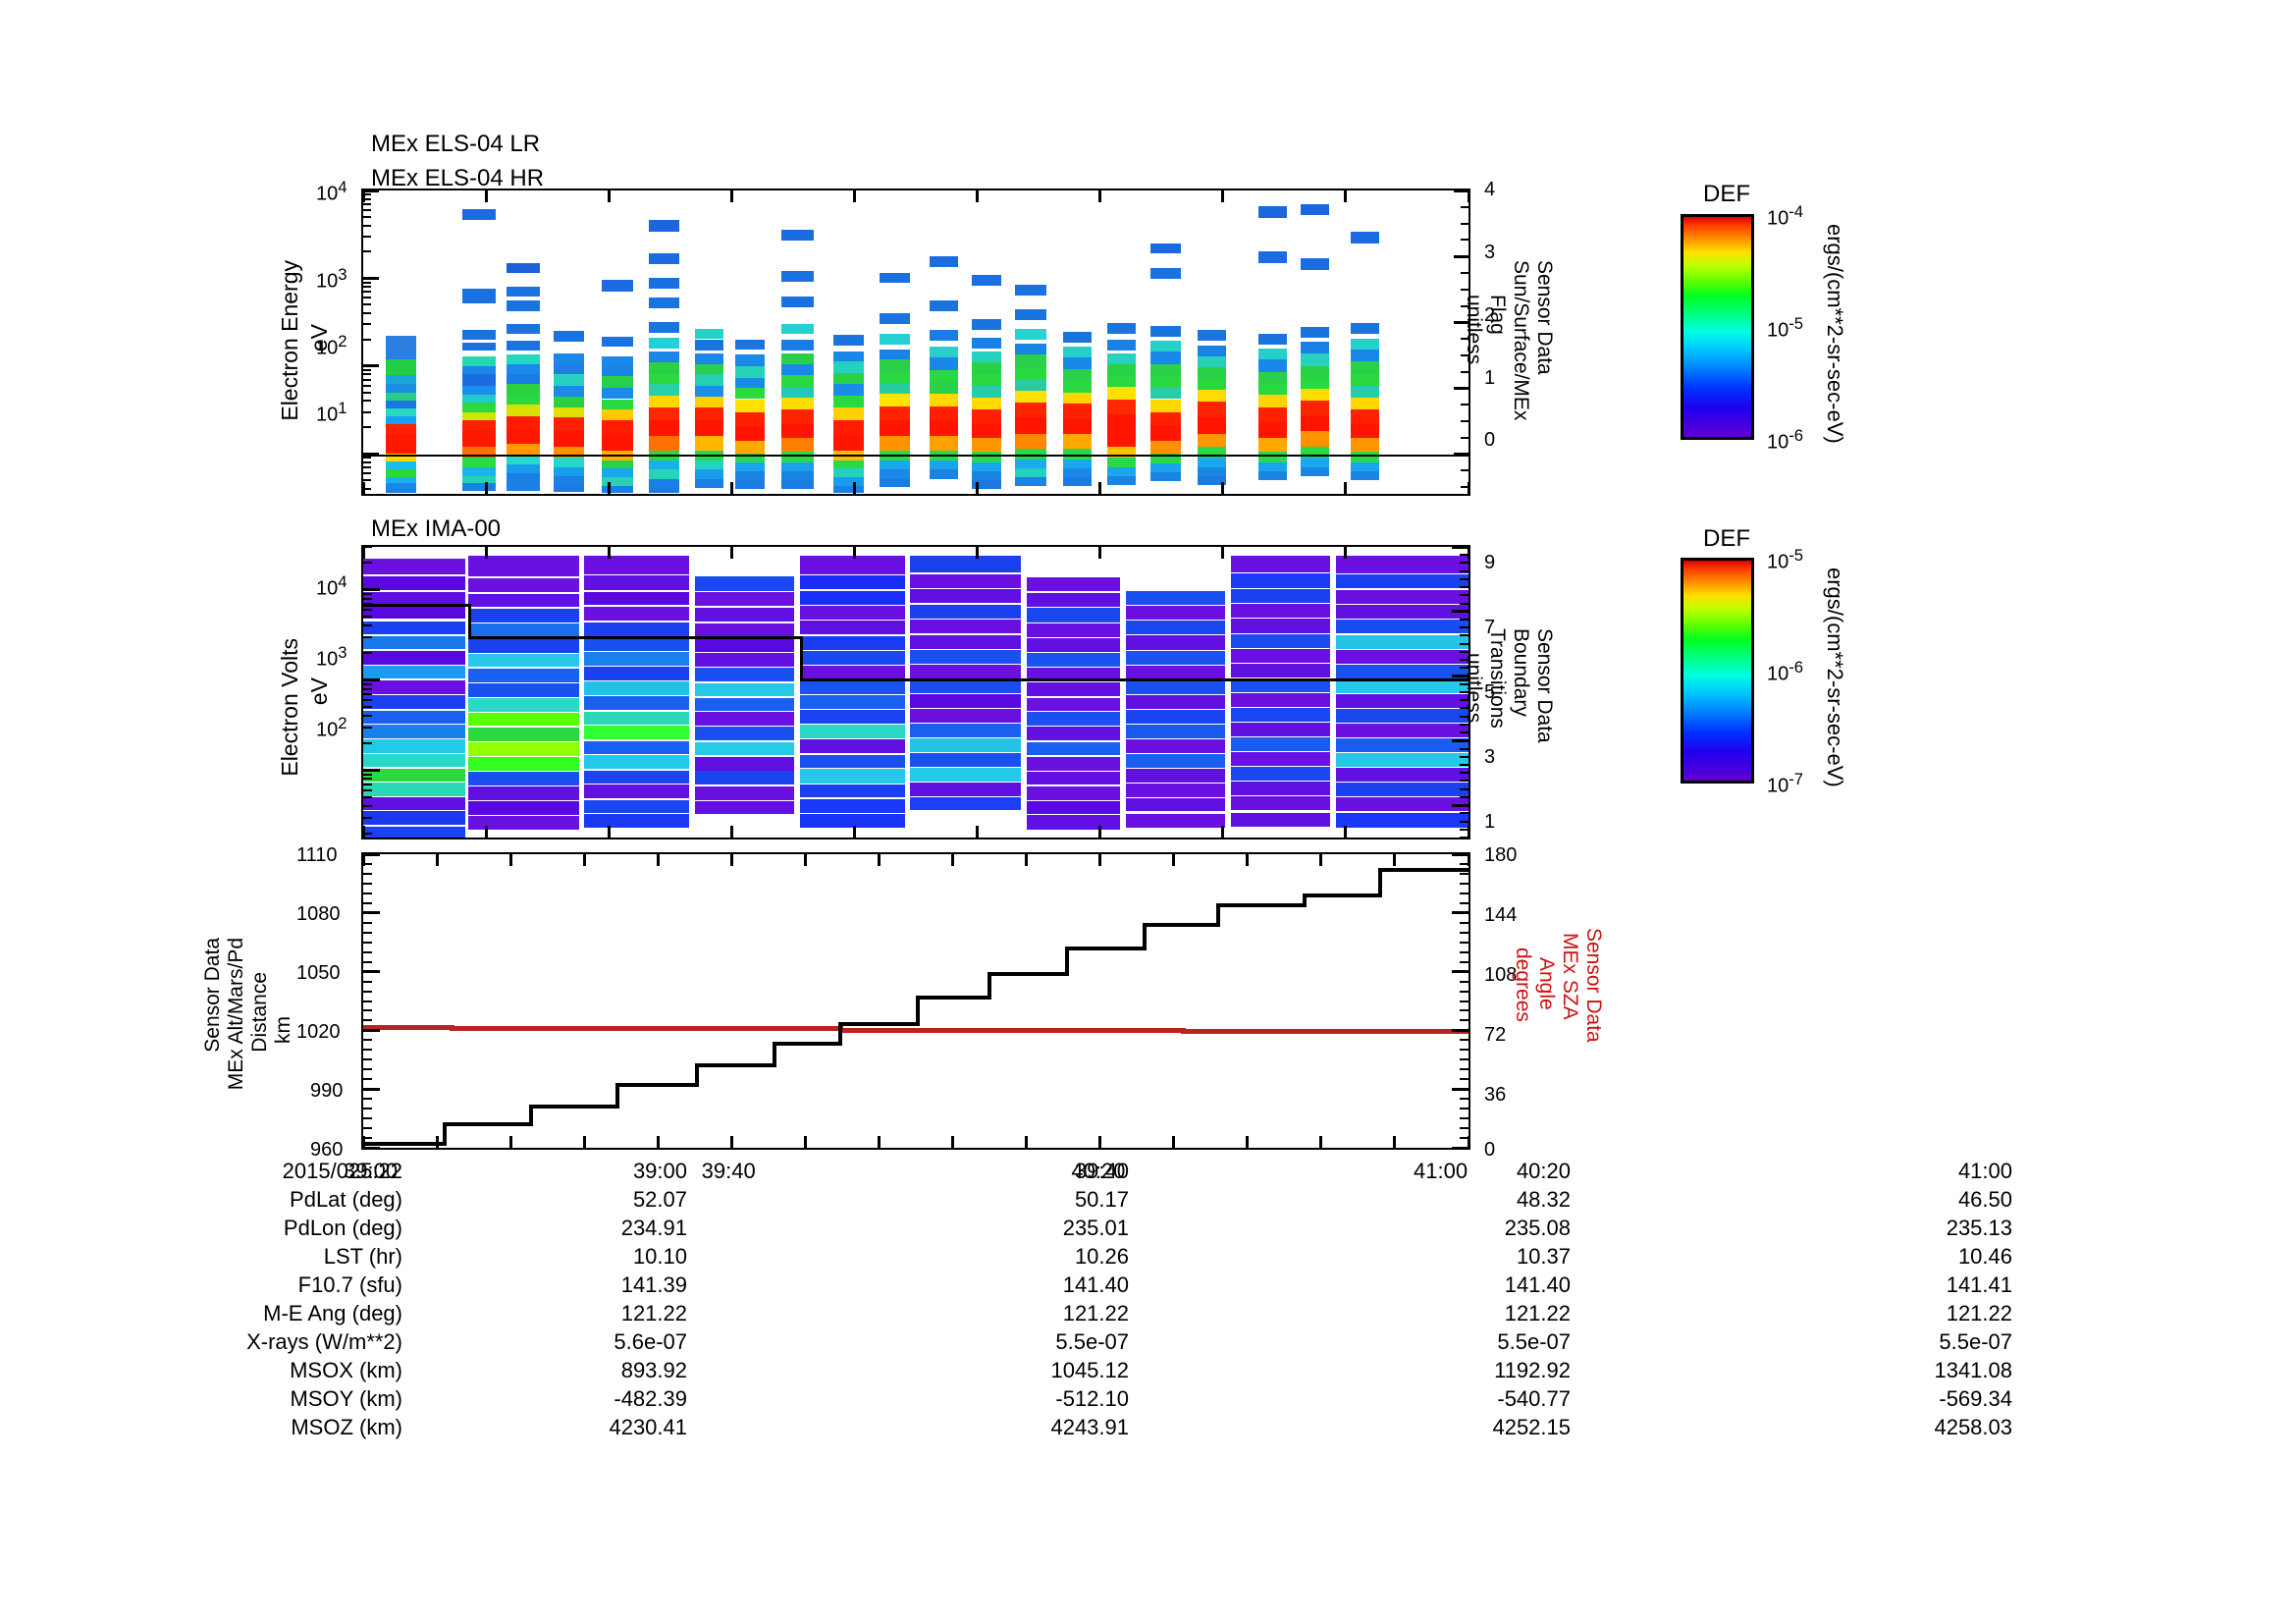 This screenshot has height=1623, width=2296. What do you see at coordinates (1501, 975) in the screenshot?
I see `sza-tick-108: 108` at bounding box center [1501, 975].